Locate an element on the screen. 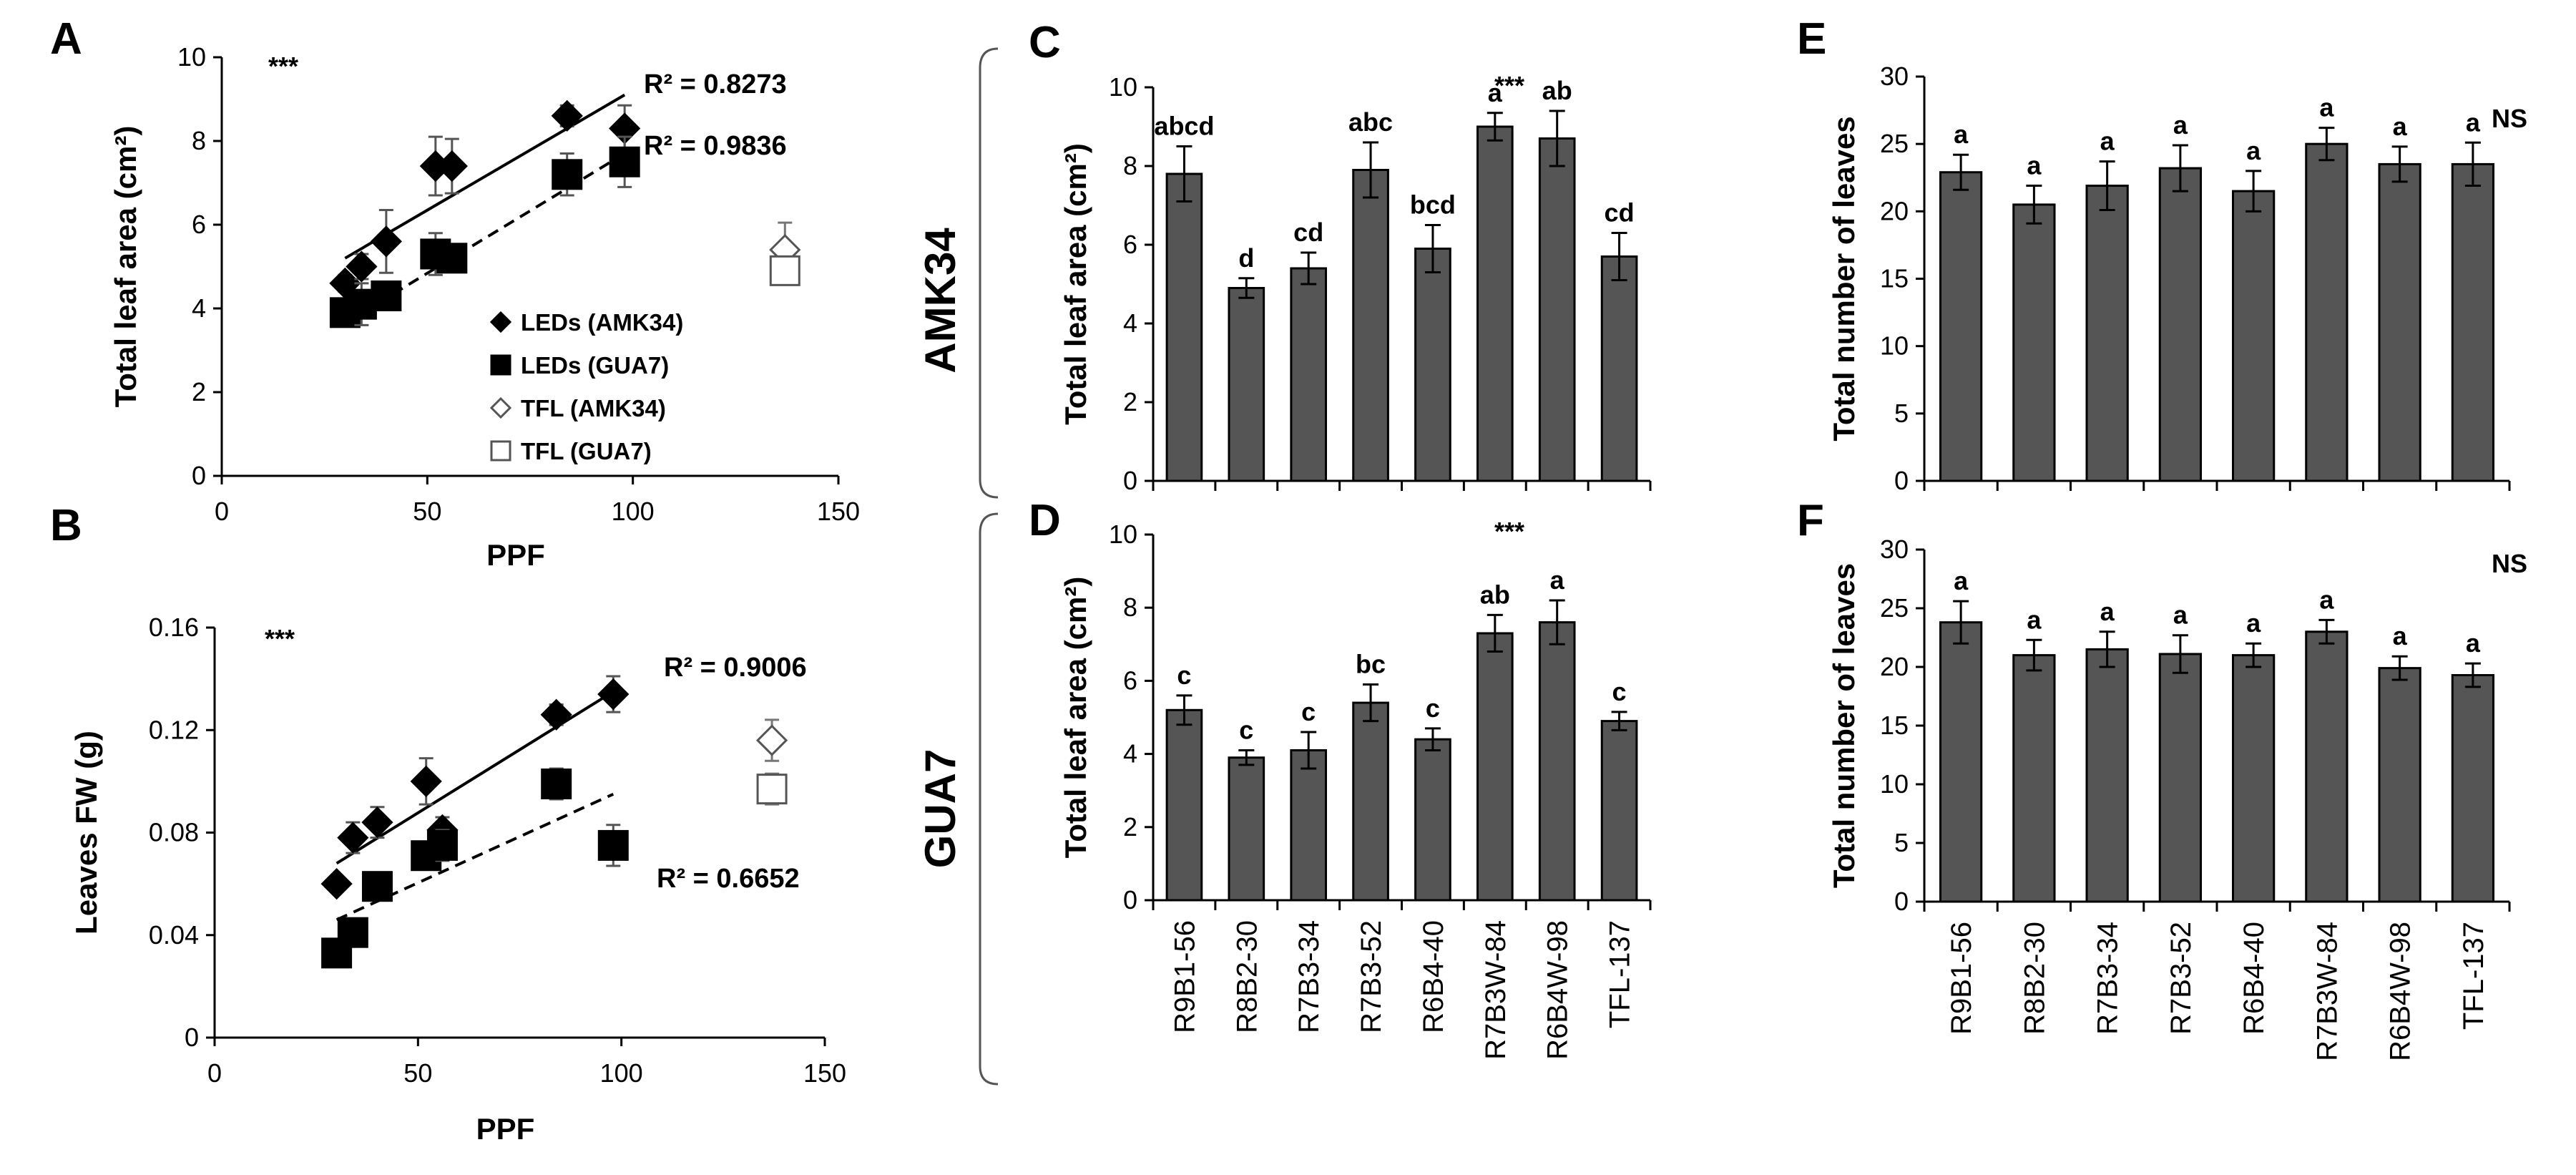 This screenshot has width=2576, height=1175. legend-diamond-icon is located at coordinates (500, 322).